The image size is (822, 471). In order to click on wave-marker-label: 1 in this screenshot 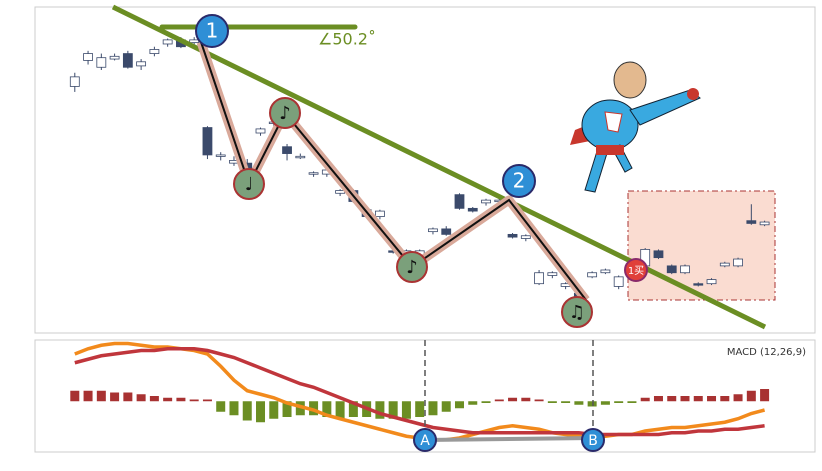, I will do `click(212, 31)`.